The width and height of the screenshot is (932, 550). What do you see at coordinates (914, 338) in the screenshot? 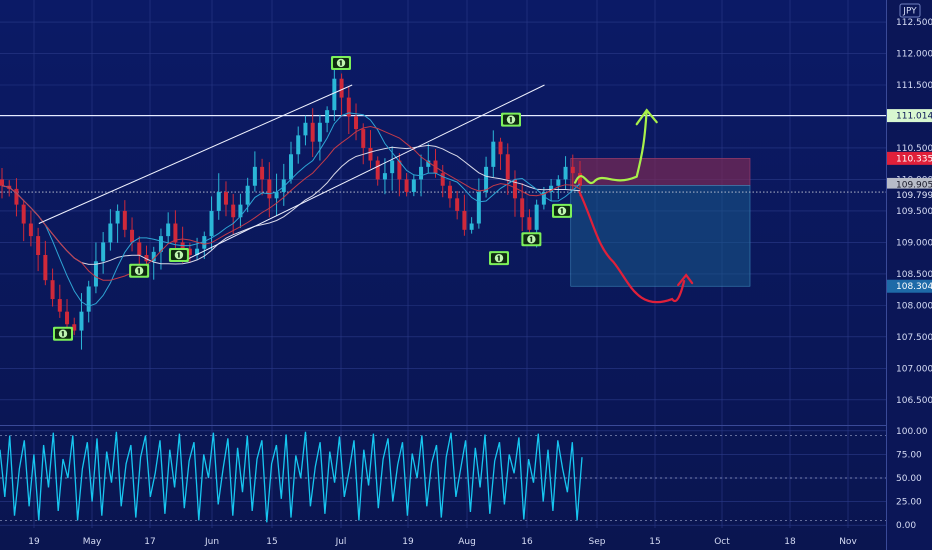
I see `price-tick-label: 107.500` at bounding box center [914, 338].